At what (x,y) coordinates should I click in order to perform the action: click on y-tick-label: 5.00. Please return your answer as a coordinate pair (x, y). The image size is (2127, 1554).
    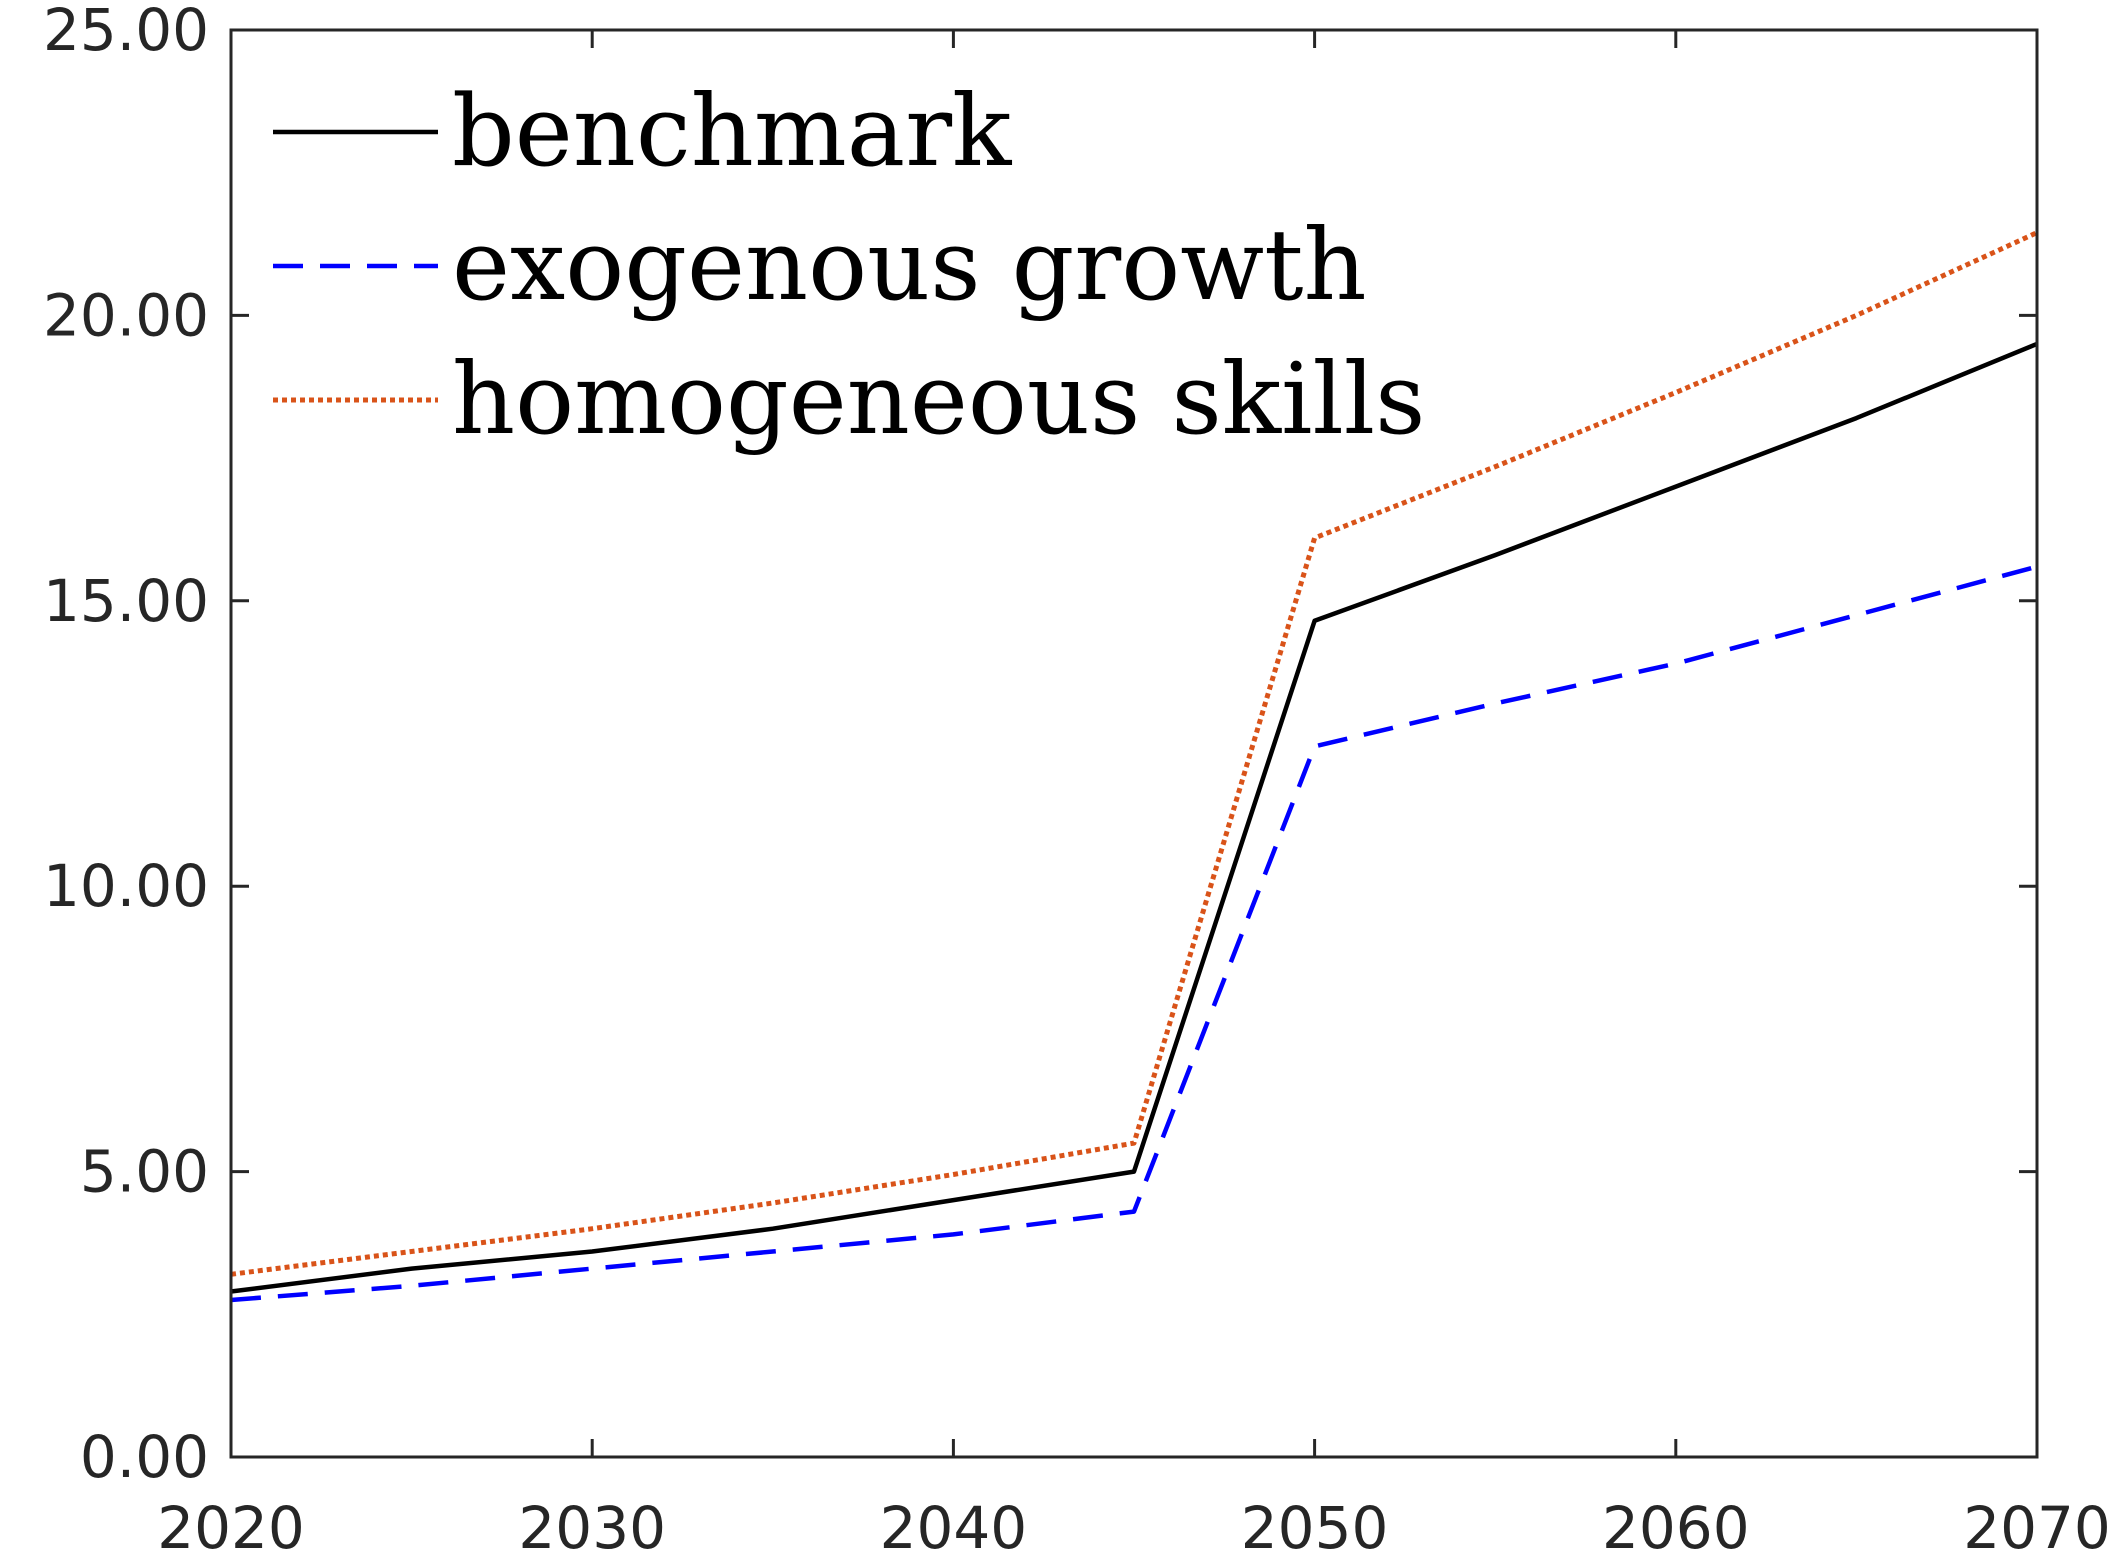
    Looking at the image, I should click on (144, 1172).